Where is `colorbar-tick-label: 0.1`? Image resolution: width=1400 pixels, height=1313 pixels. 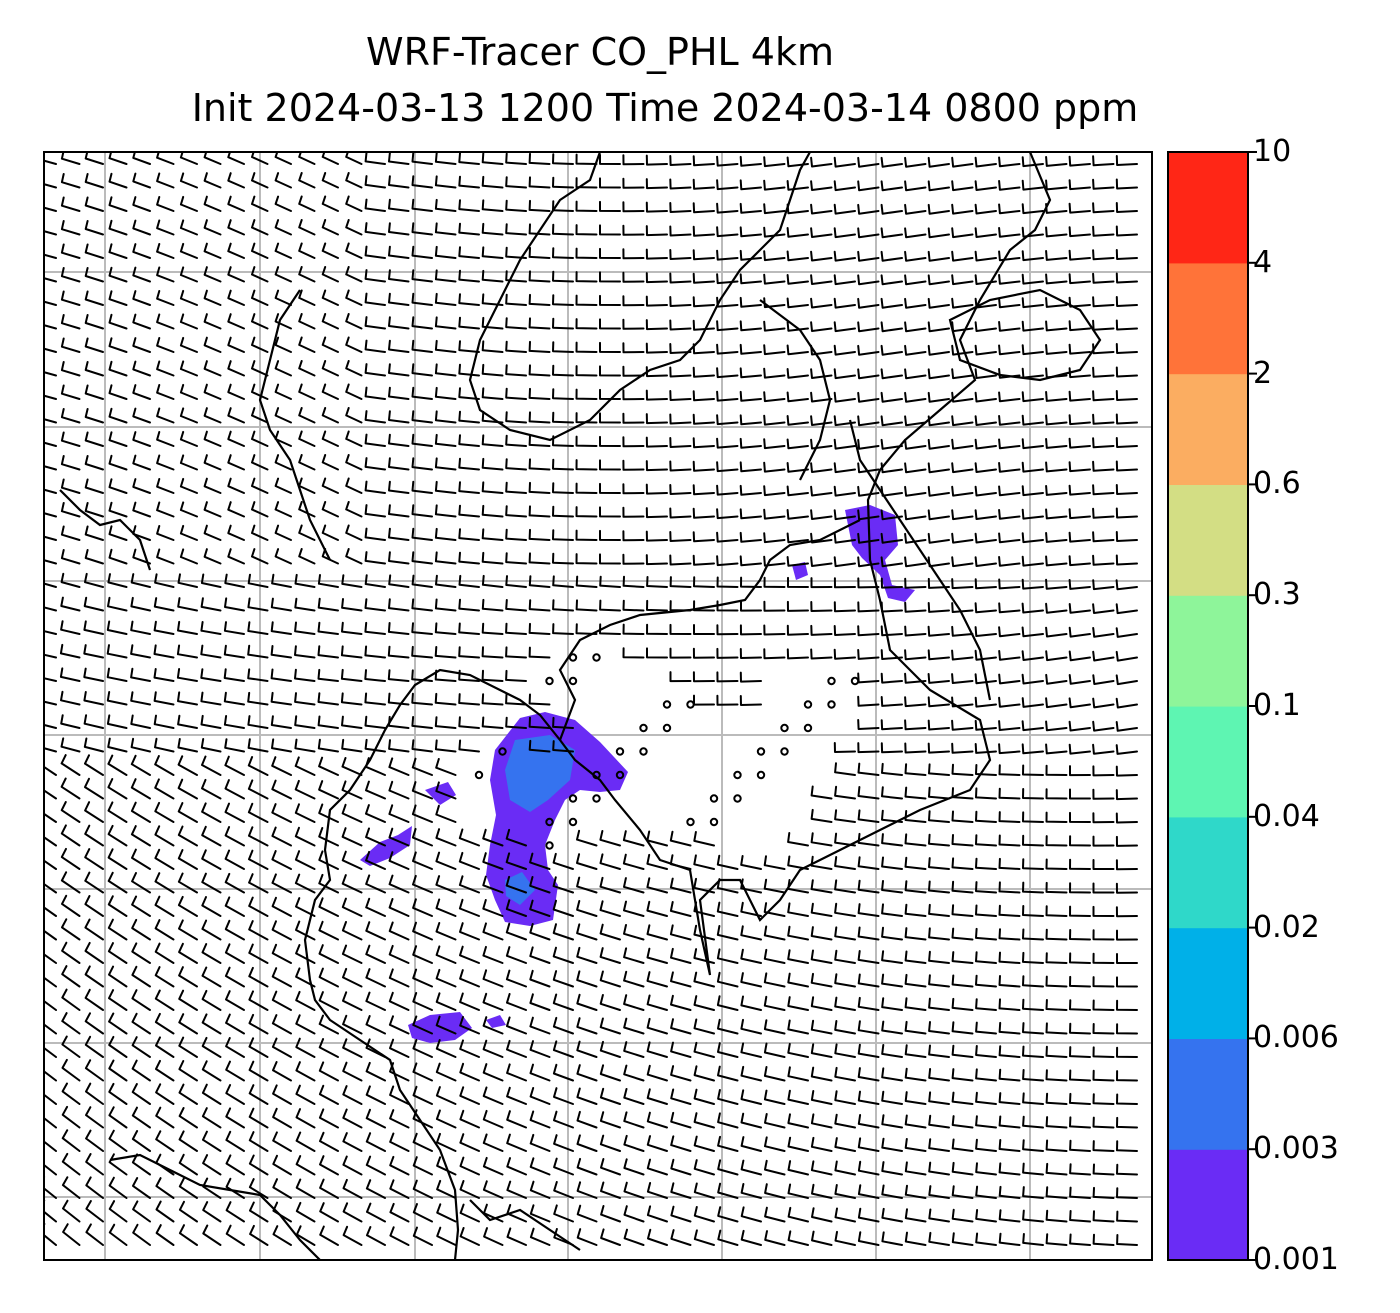 colorbar-tick-label: 0.1 is located at coordinates (1277, 705).